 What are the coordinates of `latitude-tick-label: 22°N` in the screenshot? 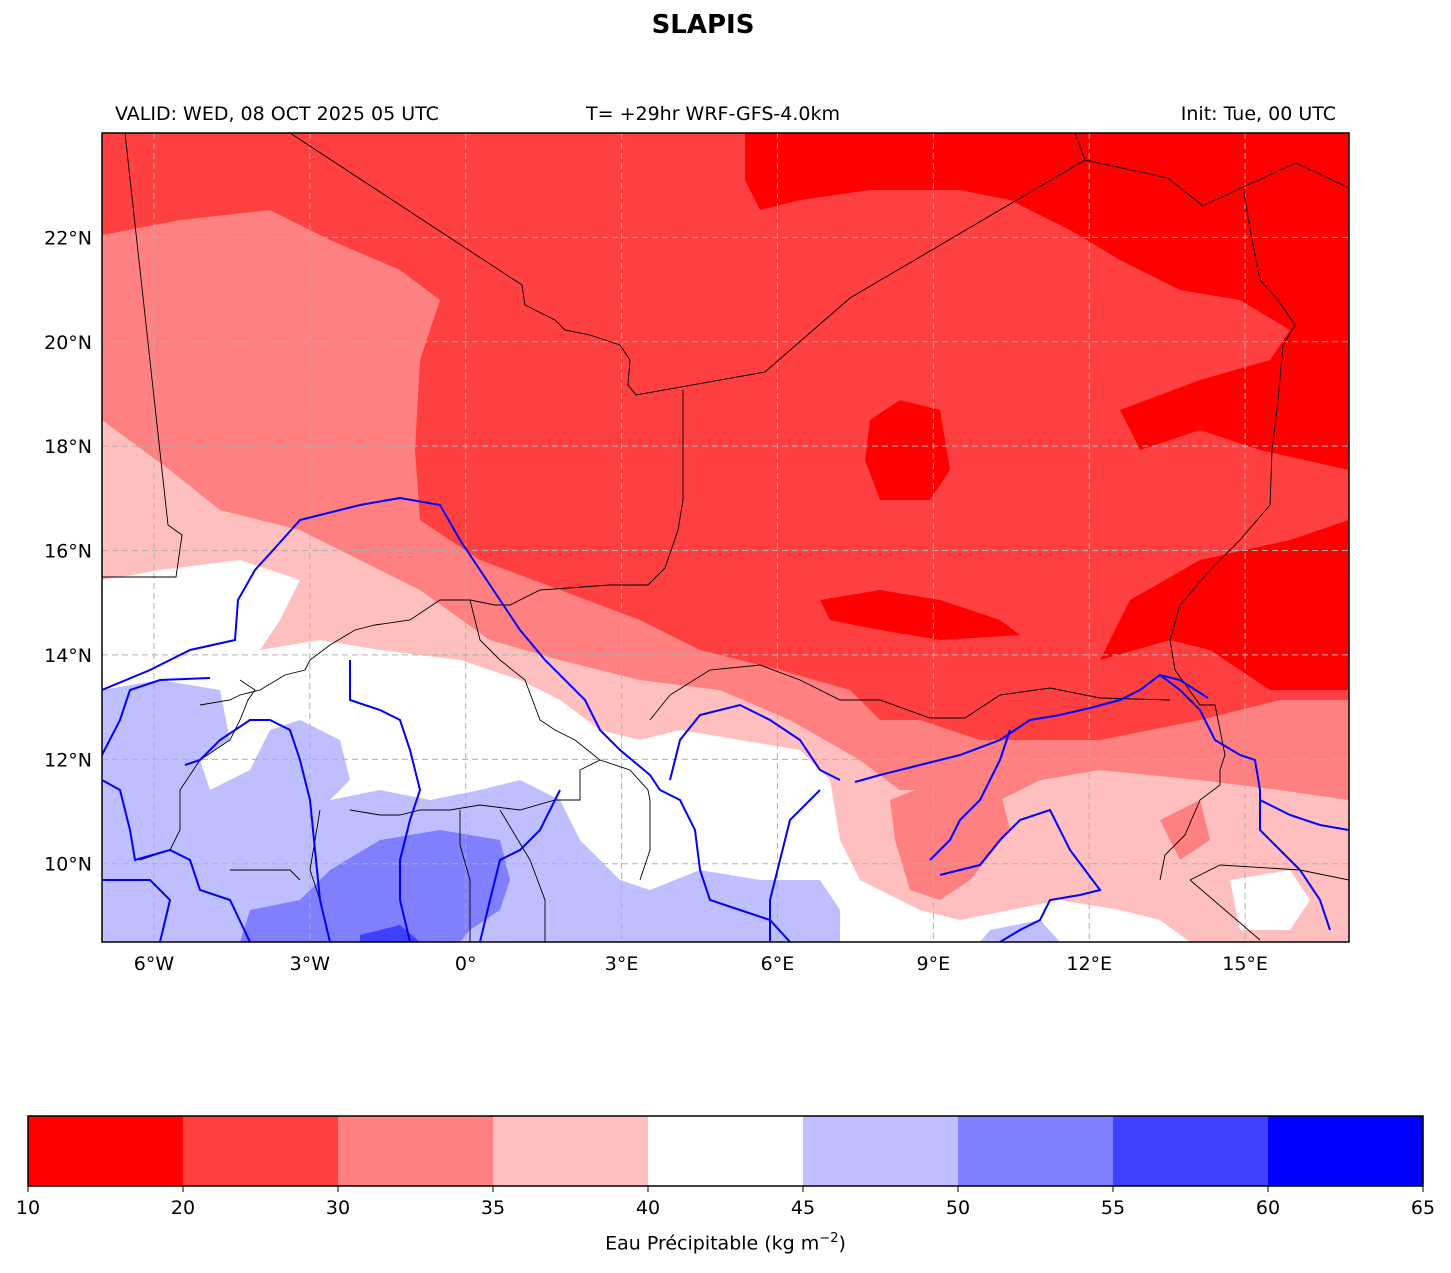 It's located at (68, 238).